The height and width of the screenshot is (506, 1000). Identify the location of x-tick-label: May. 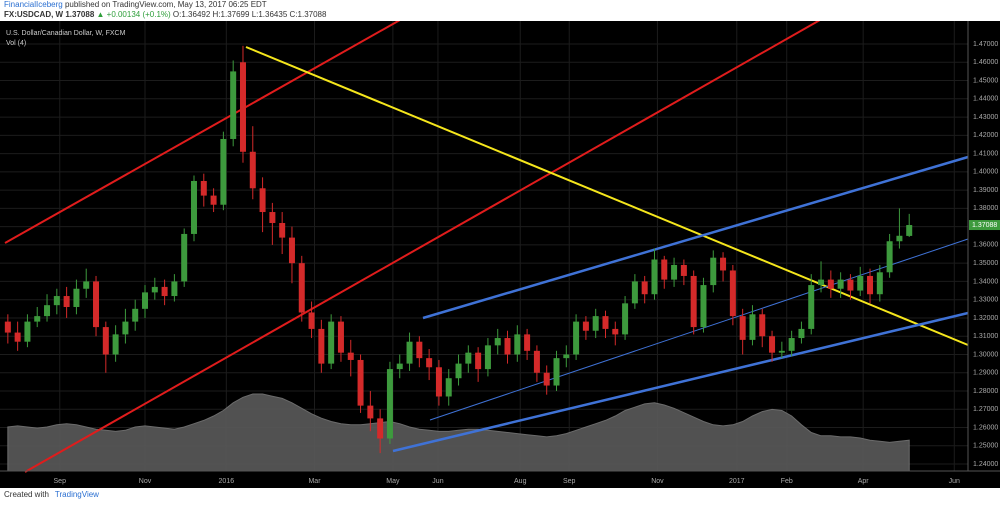
(393, 481).